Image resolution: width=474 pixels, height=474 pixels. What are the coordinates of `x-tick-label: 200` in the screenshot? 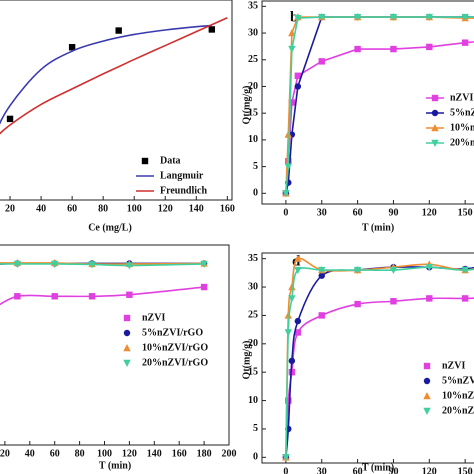 It's located at (229, 453).